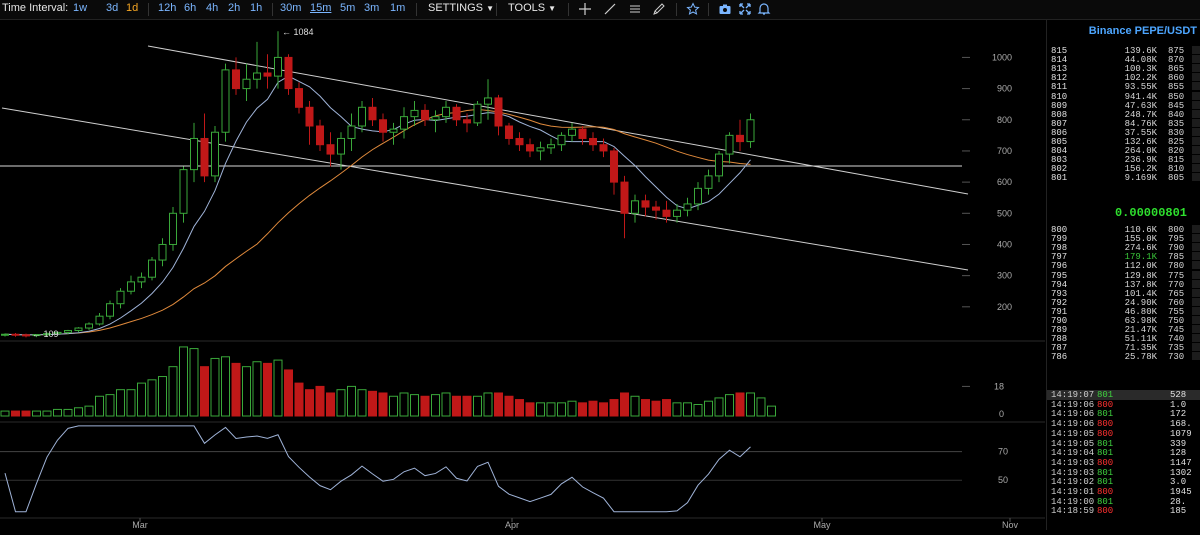 The image size is (1200, 535). What do you see at coordinates (764, 9) in the screenshot?
I see `bell-icon` at bounding box center [764, 9].